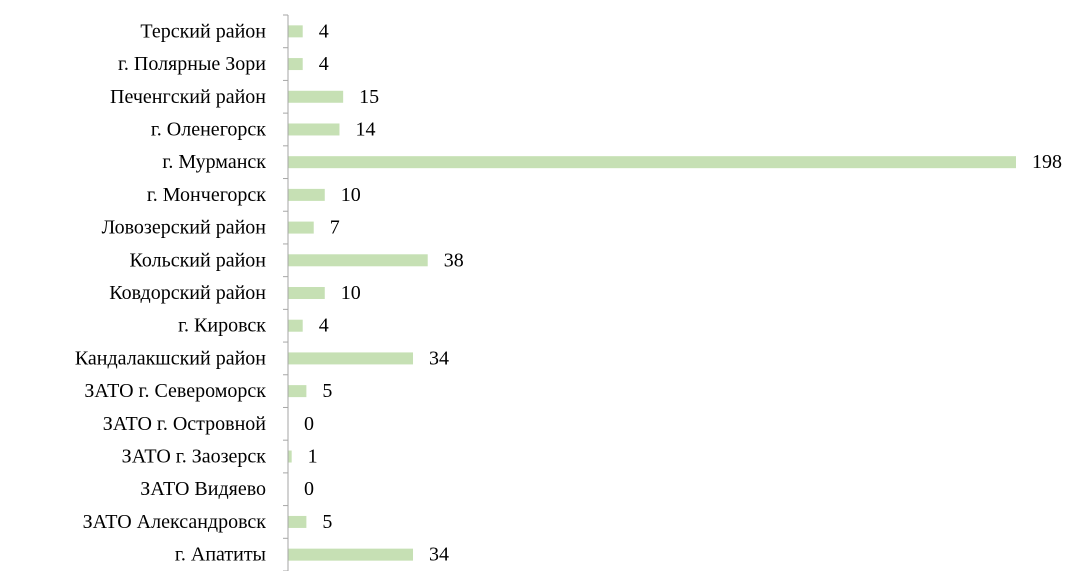 The height and width of the screenshot is (571, 1073). What do you see at coordinates (170, 358) in the screenshot?
I see `category-label: Кандалакшский район` at bounding box center [170, 358].